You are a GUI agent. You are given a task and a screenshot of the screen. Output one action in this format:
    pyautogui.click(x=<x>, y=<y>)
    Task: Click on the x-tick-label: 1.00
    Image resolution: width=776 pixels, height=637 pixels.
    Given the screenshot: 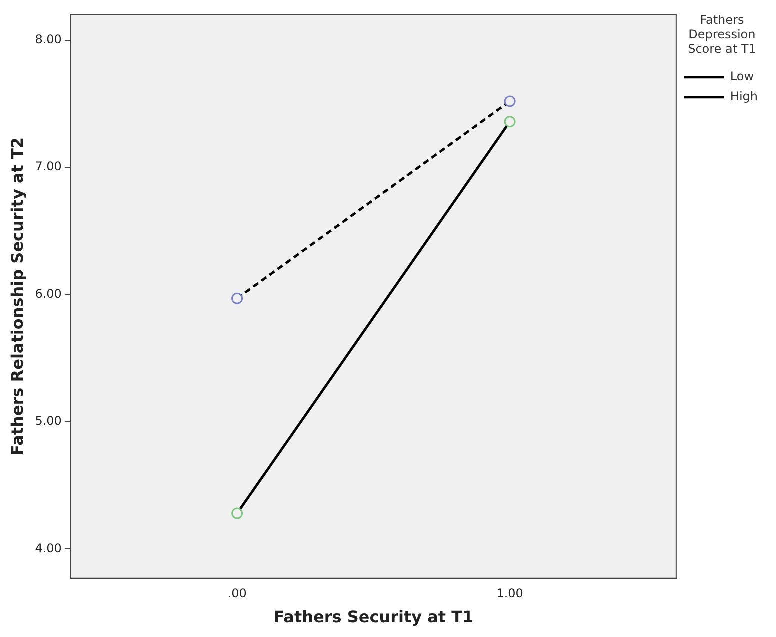 What is the action you would take?
    pyautogui.click(x=510, y=593)
    